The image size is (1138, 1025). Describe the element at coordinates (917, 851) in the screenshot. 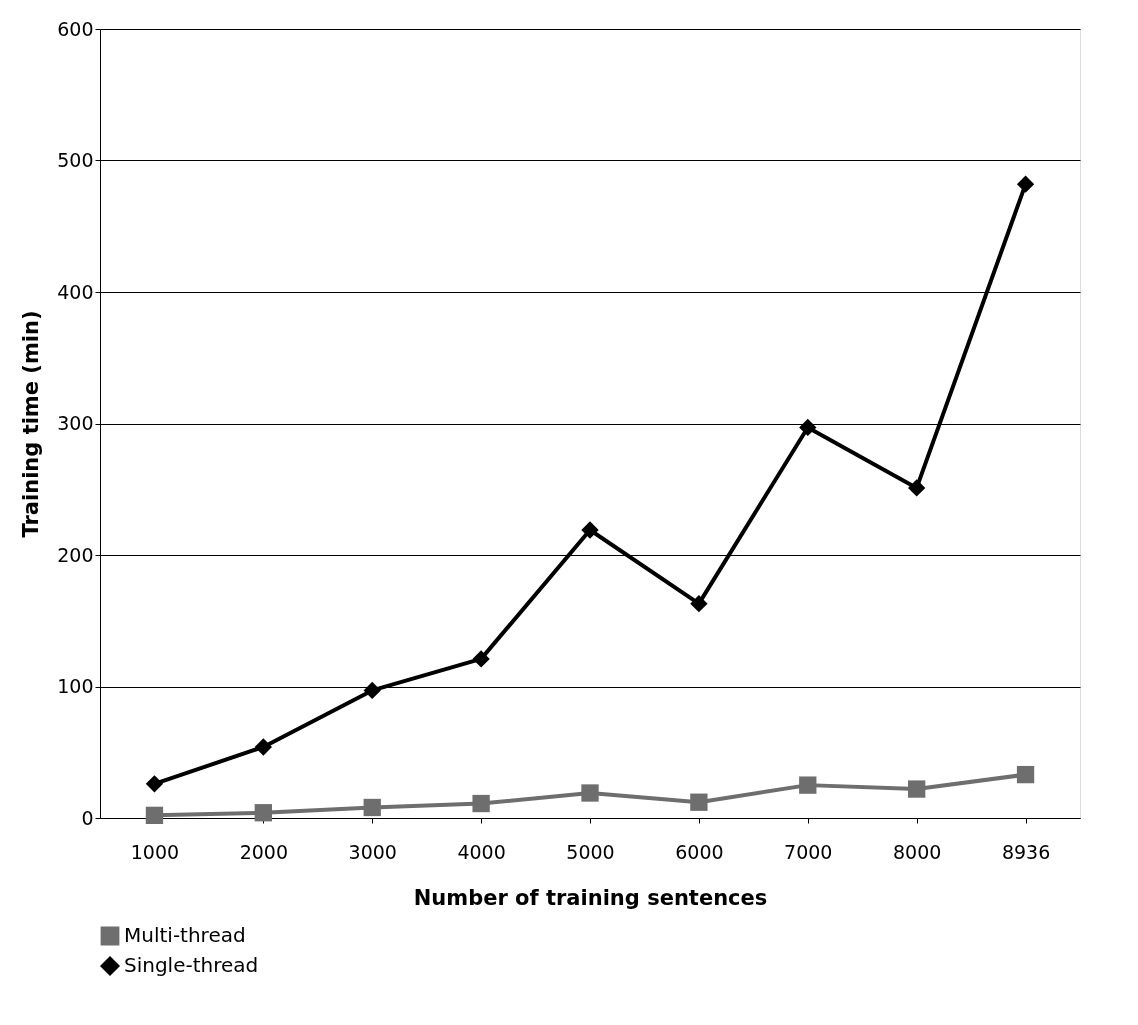

I see `x-tick-label: 8000` at that location.